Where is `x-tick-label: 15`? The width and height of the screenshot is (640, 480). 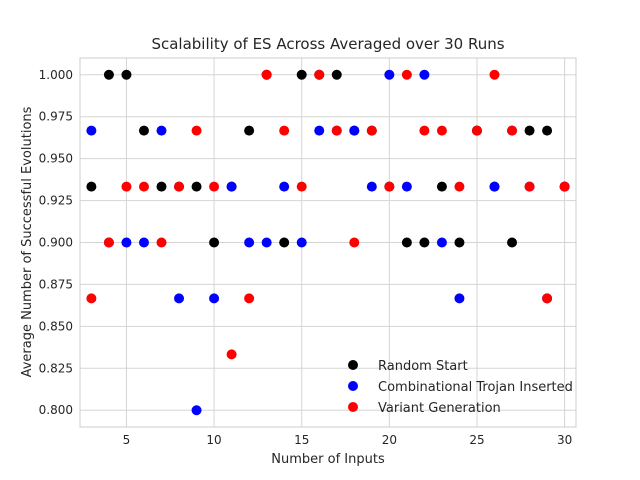
x-tick-label: 15 is located at coordinates (301, 440).